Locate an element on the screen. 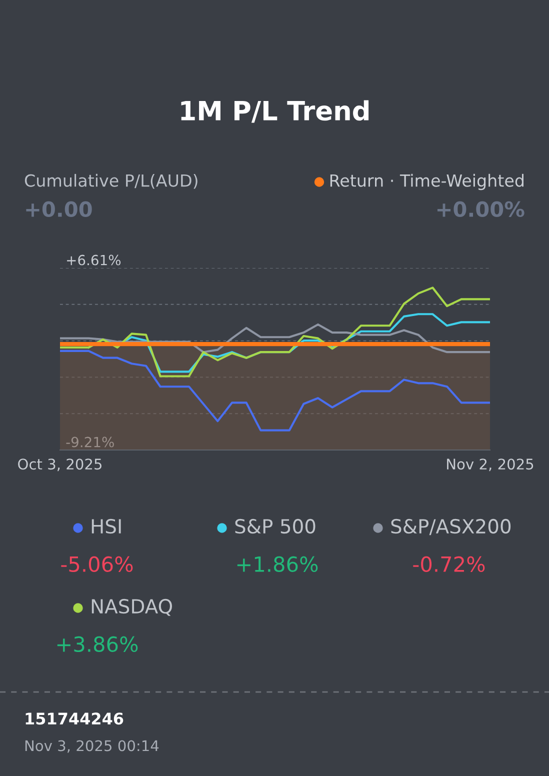 Image resolution: width=549 pixels, height=776 pixels. text: +0.00% is located at coordinates (480, 209).